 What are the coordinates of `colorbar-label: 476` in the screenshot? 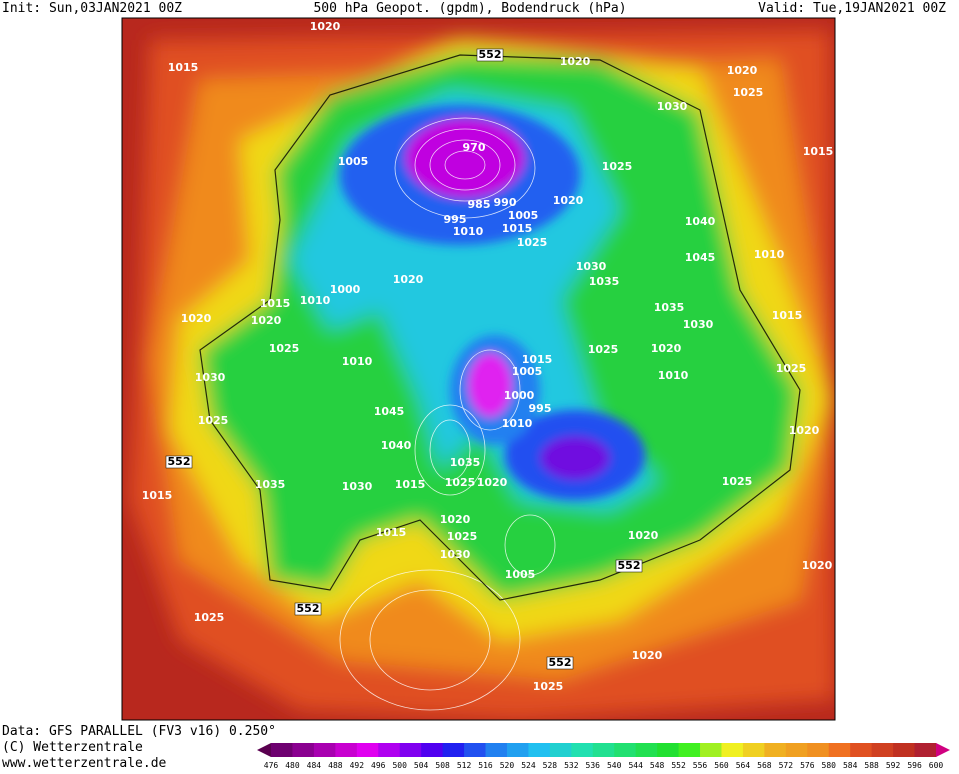 It's located at (271, 765).